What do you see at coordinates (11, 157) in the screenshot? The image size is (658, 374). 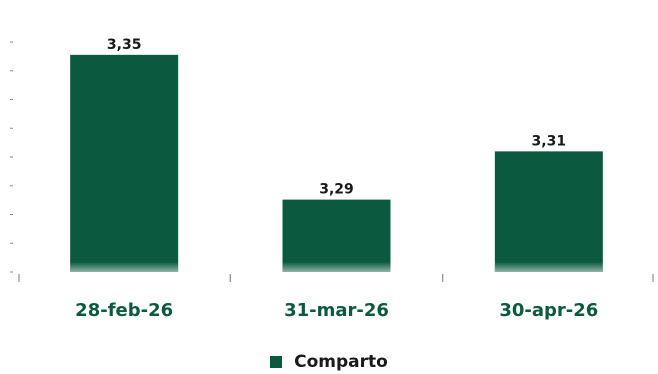 I see `y-axis-ticks` at bounding box center [11, 157].